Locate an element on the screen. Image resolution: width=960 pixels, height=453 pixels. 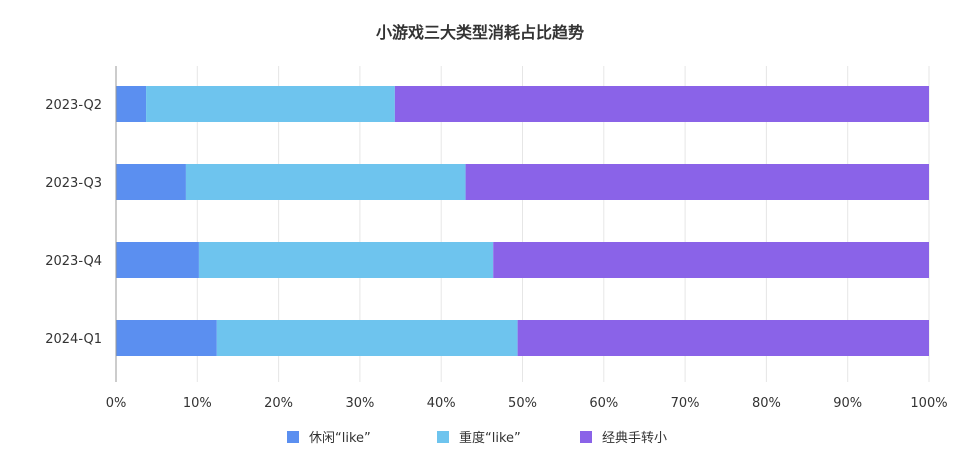
y-tick-label: 2023-Q4 is located at coordinates (73, 261).